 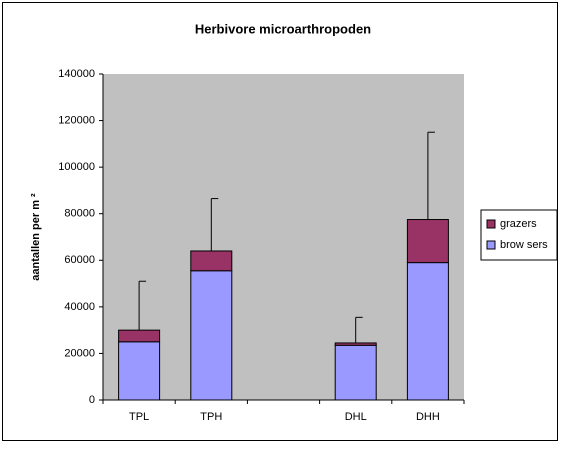 I want to click on y-tick-label: 140000, so click(x=76, y=74).